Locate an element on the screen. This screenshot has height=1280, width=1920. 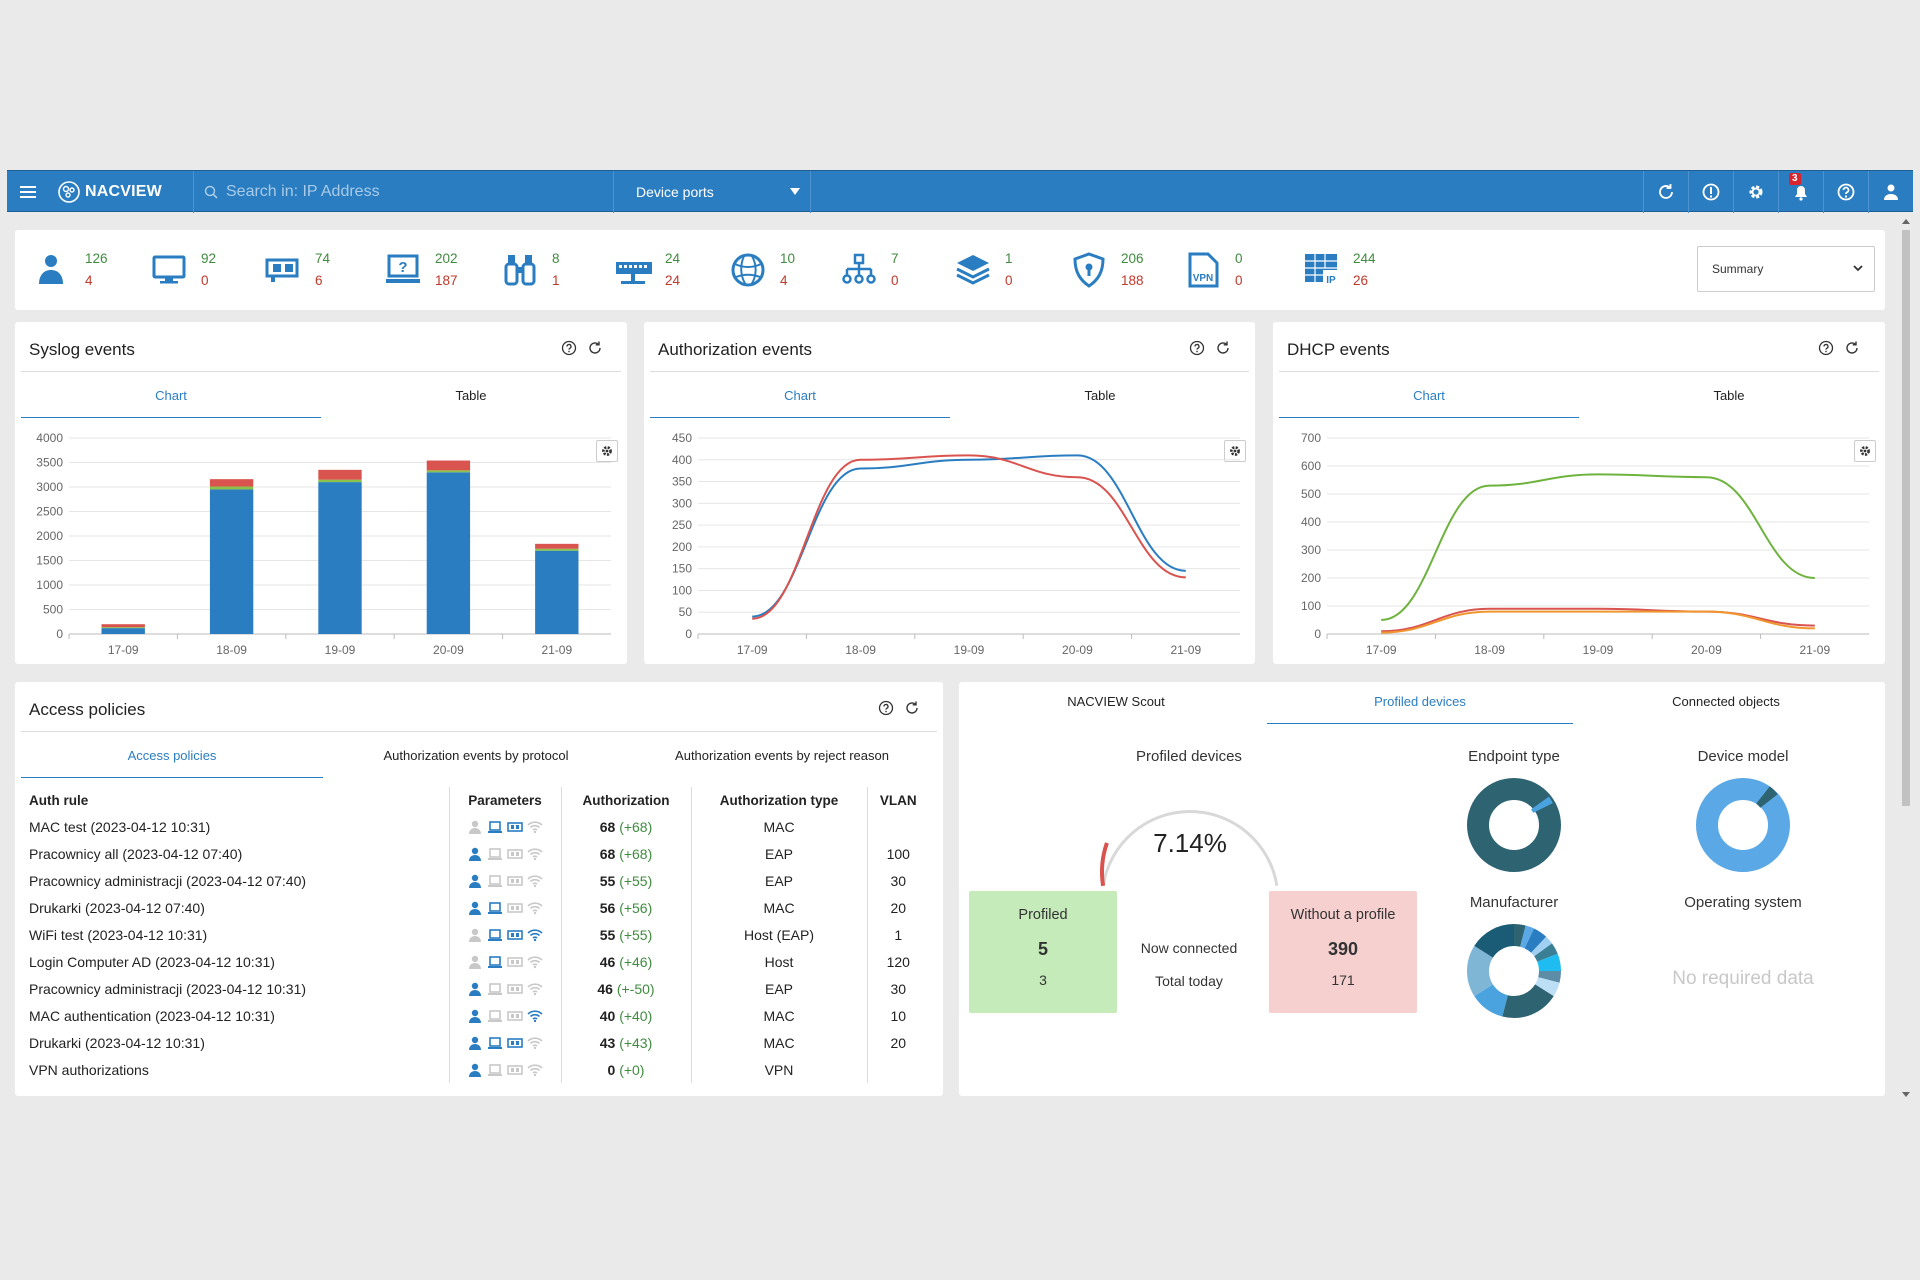
stat-item: 24 24 is located at coordinates (647, 270).